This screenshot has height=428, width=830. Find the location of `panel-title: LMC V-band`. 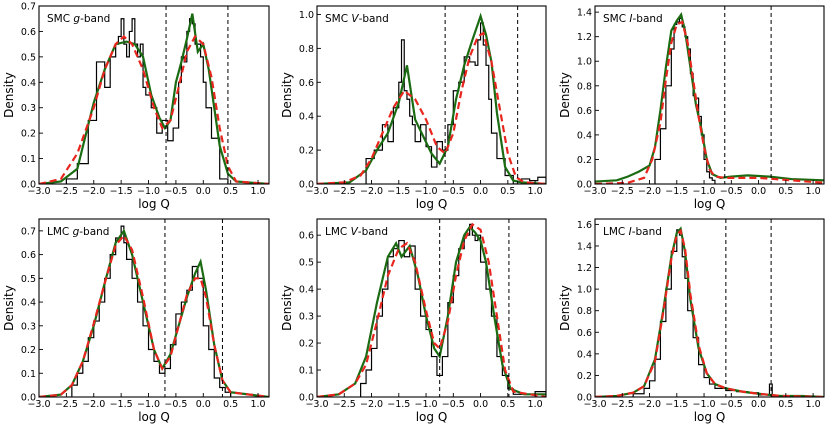

panel-title: LMC V-band is located at coordinates (356, 232).